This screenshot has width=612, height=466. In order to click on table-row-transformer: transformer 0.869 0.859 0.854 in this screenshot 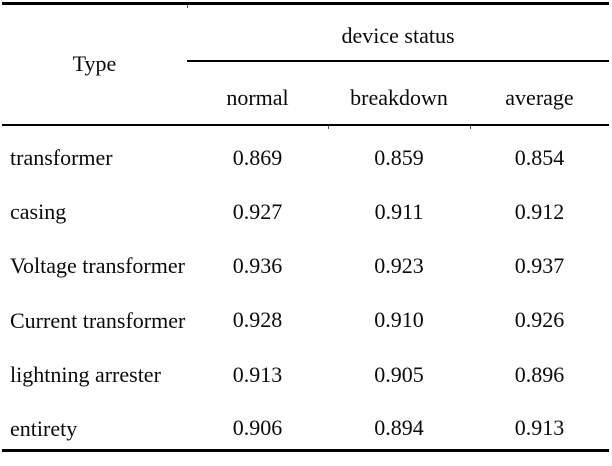, I will do `click(305, 152)`.